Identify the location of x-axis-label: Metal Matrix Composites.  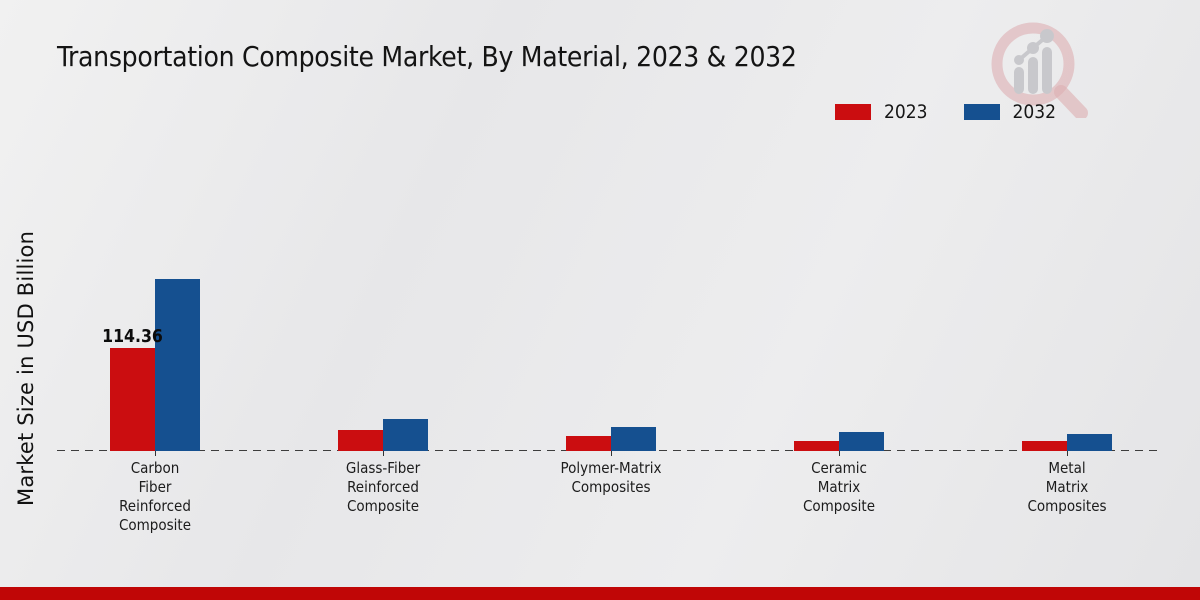
(1067, 487).